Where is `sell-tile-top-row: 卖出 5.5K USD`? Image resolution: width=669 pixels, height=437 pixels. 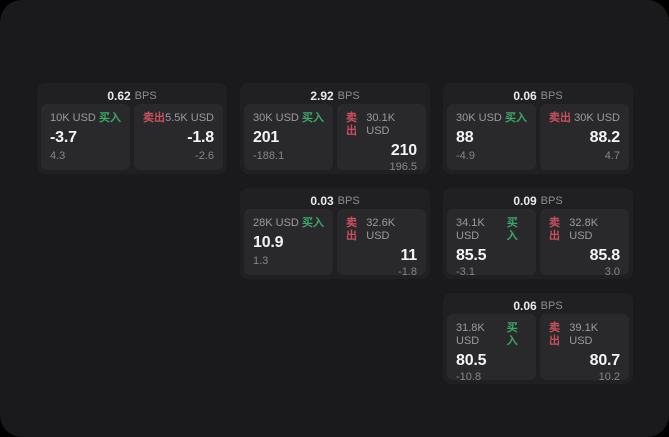 sell-tile-top-row: 卖出 5.5K USD is located at coordinates (178, 118).